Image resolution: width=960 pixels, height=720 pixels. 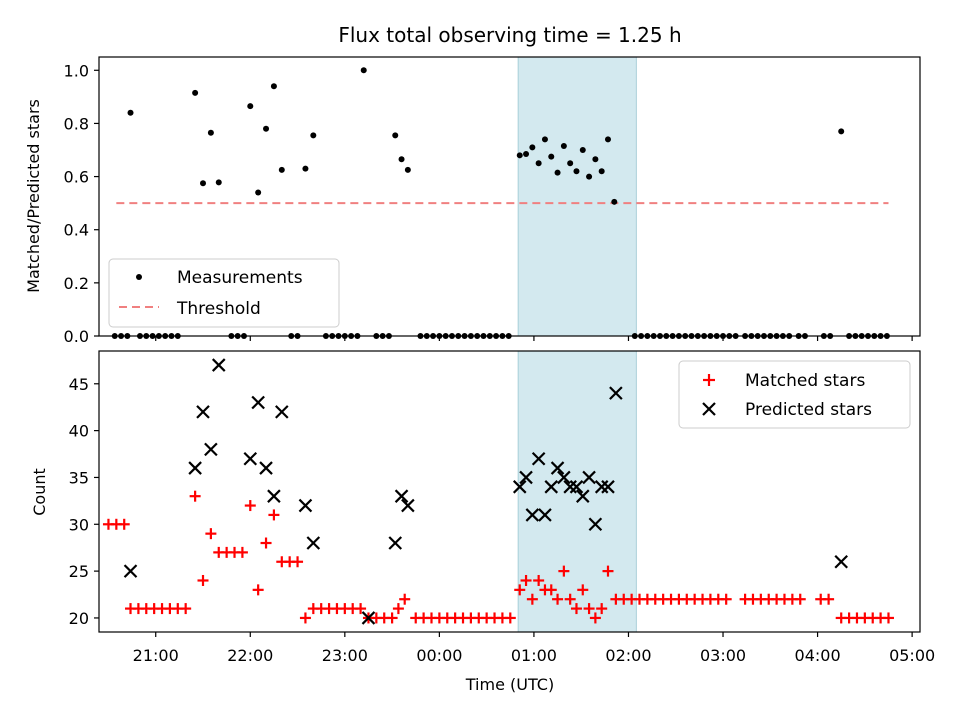 What do you see at coordinates (79, 431) in the screenshot?
I see `y-bottom-tick-label: 40` at bounding box center [79, 431].